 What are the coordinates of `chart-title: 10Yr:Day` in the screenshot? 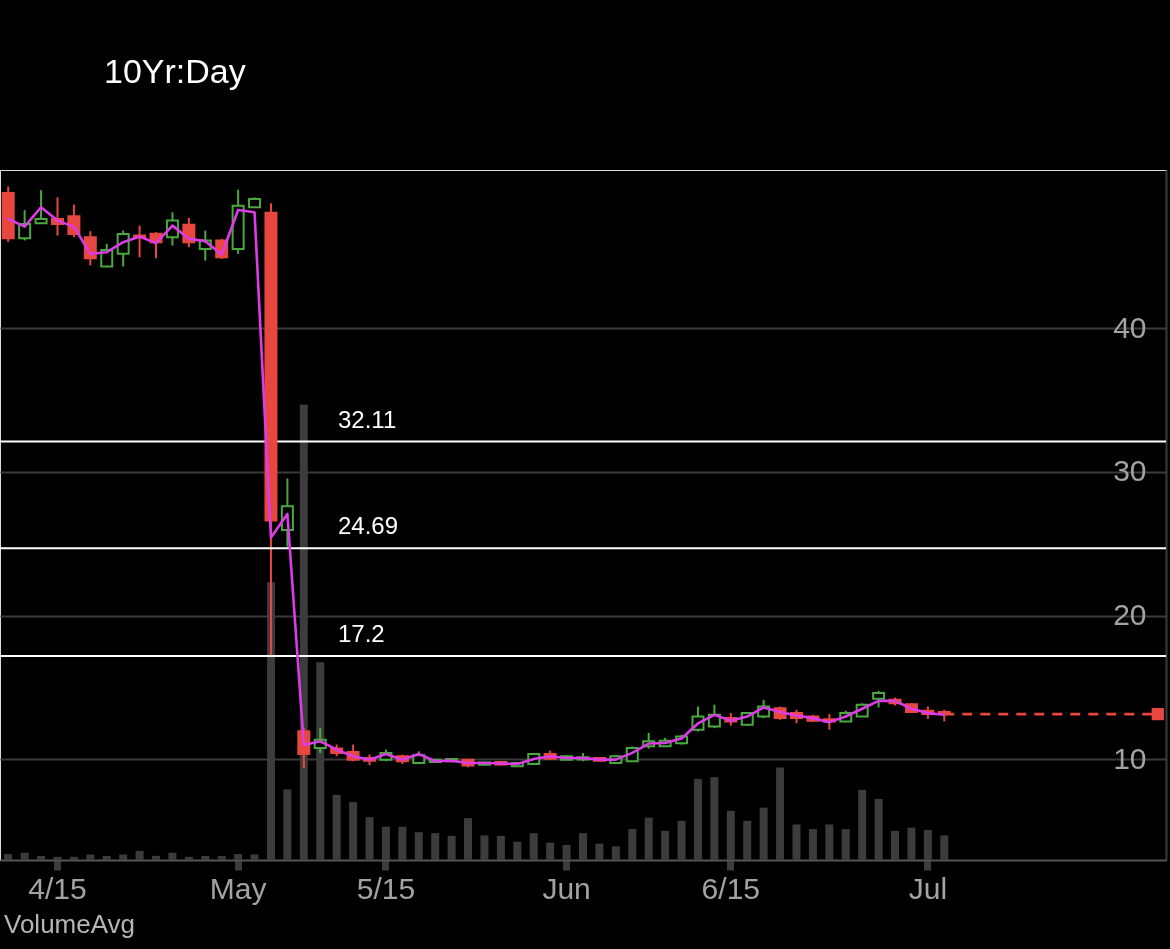 It's located at (175, 71).